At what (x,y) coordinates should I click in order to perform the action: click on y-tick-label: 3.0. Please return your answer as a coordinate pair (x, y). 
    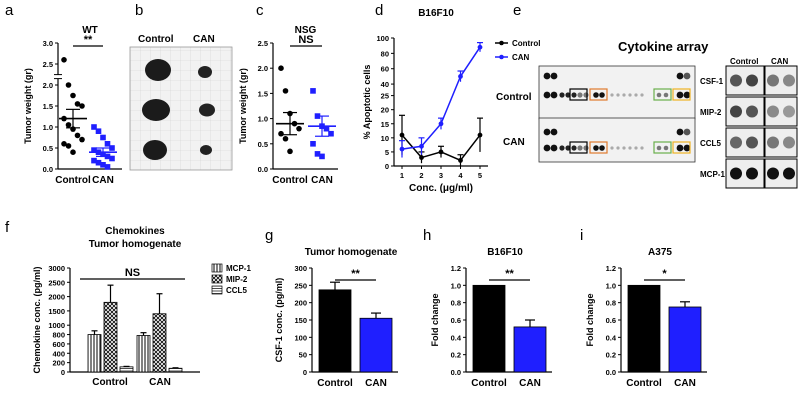
    Looking at the image, I should click on (48, 43).